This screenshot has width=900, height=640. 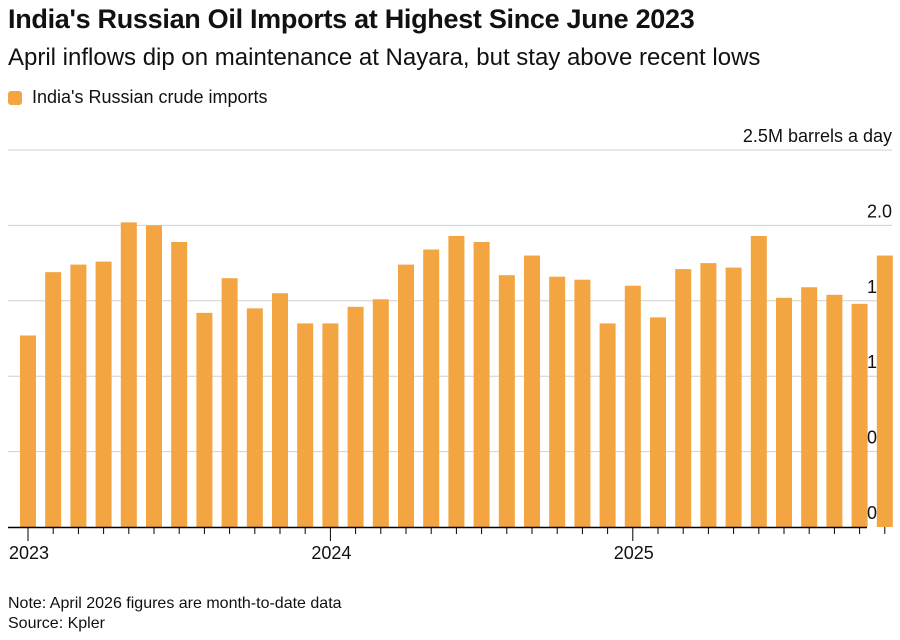 I want to click on x-tick-label: 2024, so click(x=331, y=553).